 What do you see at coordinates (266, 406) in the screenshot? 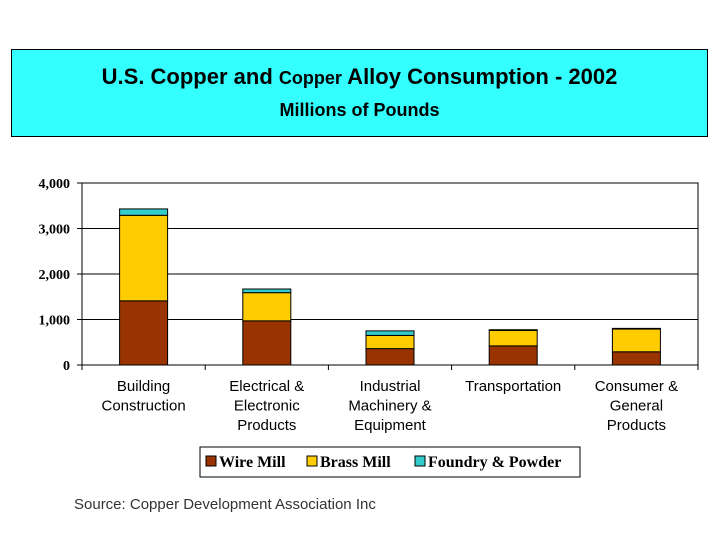
I see `x-category-label: Electrical & Electronic Products` at bounding box center [266, 406].